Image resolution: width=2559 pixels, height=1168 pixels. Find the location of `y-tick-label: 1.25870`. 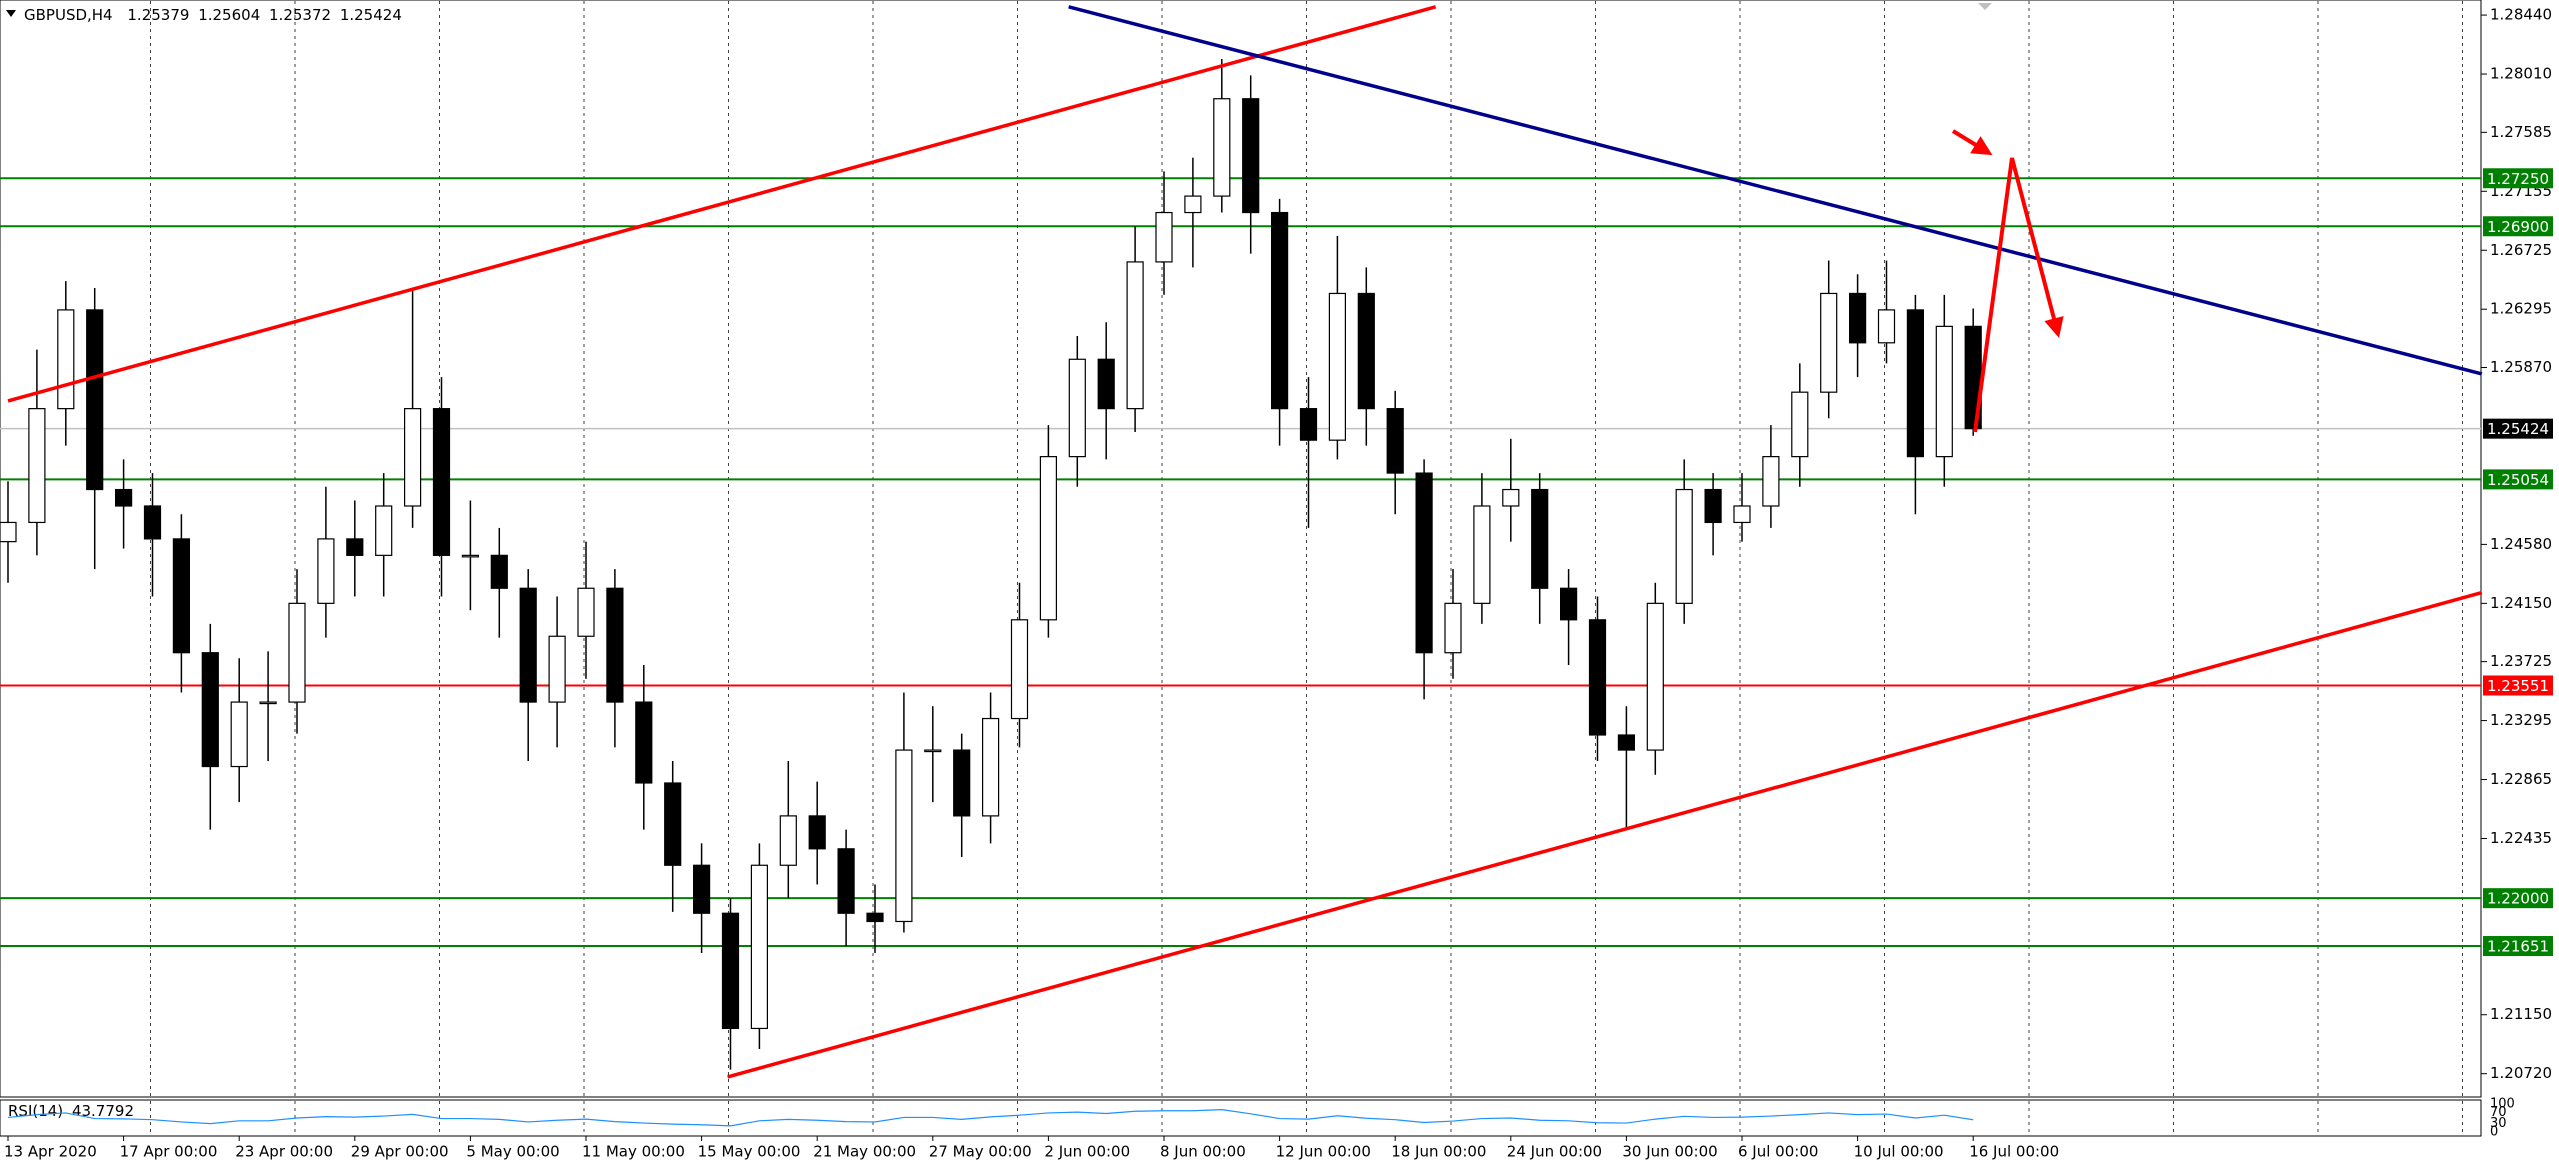

y-tick-label: 1.25870 is located at coordinates (2521, 367).